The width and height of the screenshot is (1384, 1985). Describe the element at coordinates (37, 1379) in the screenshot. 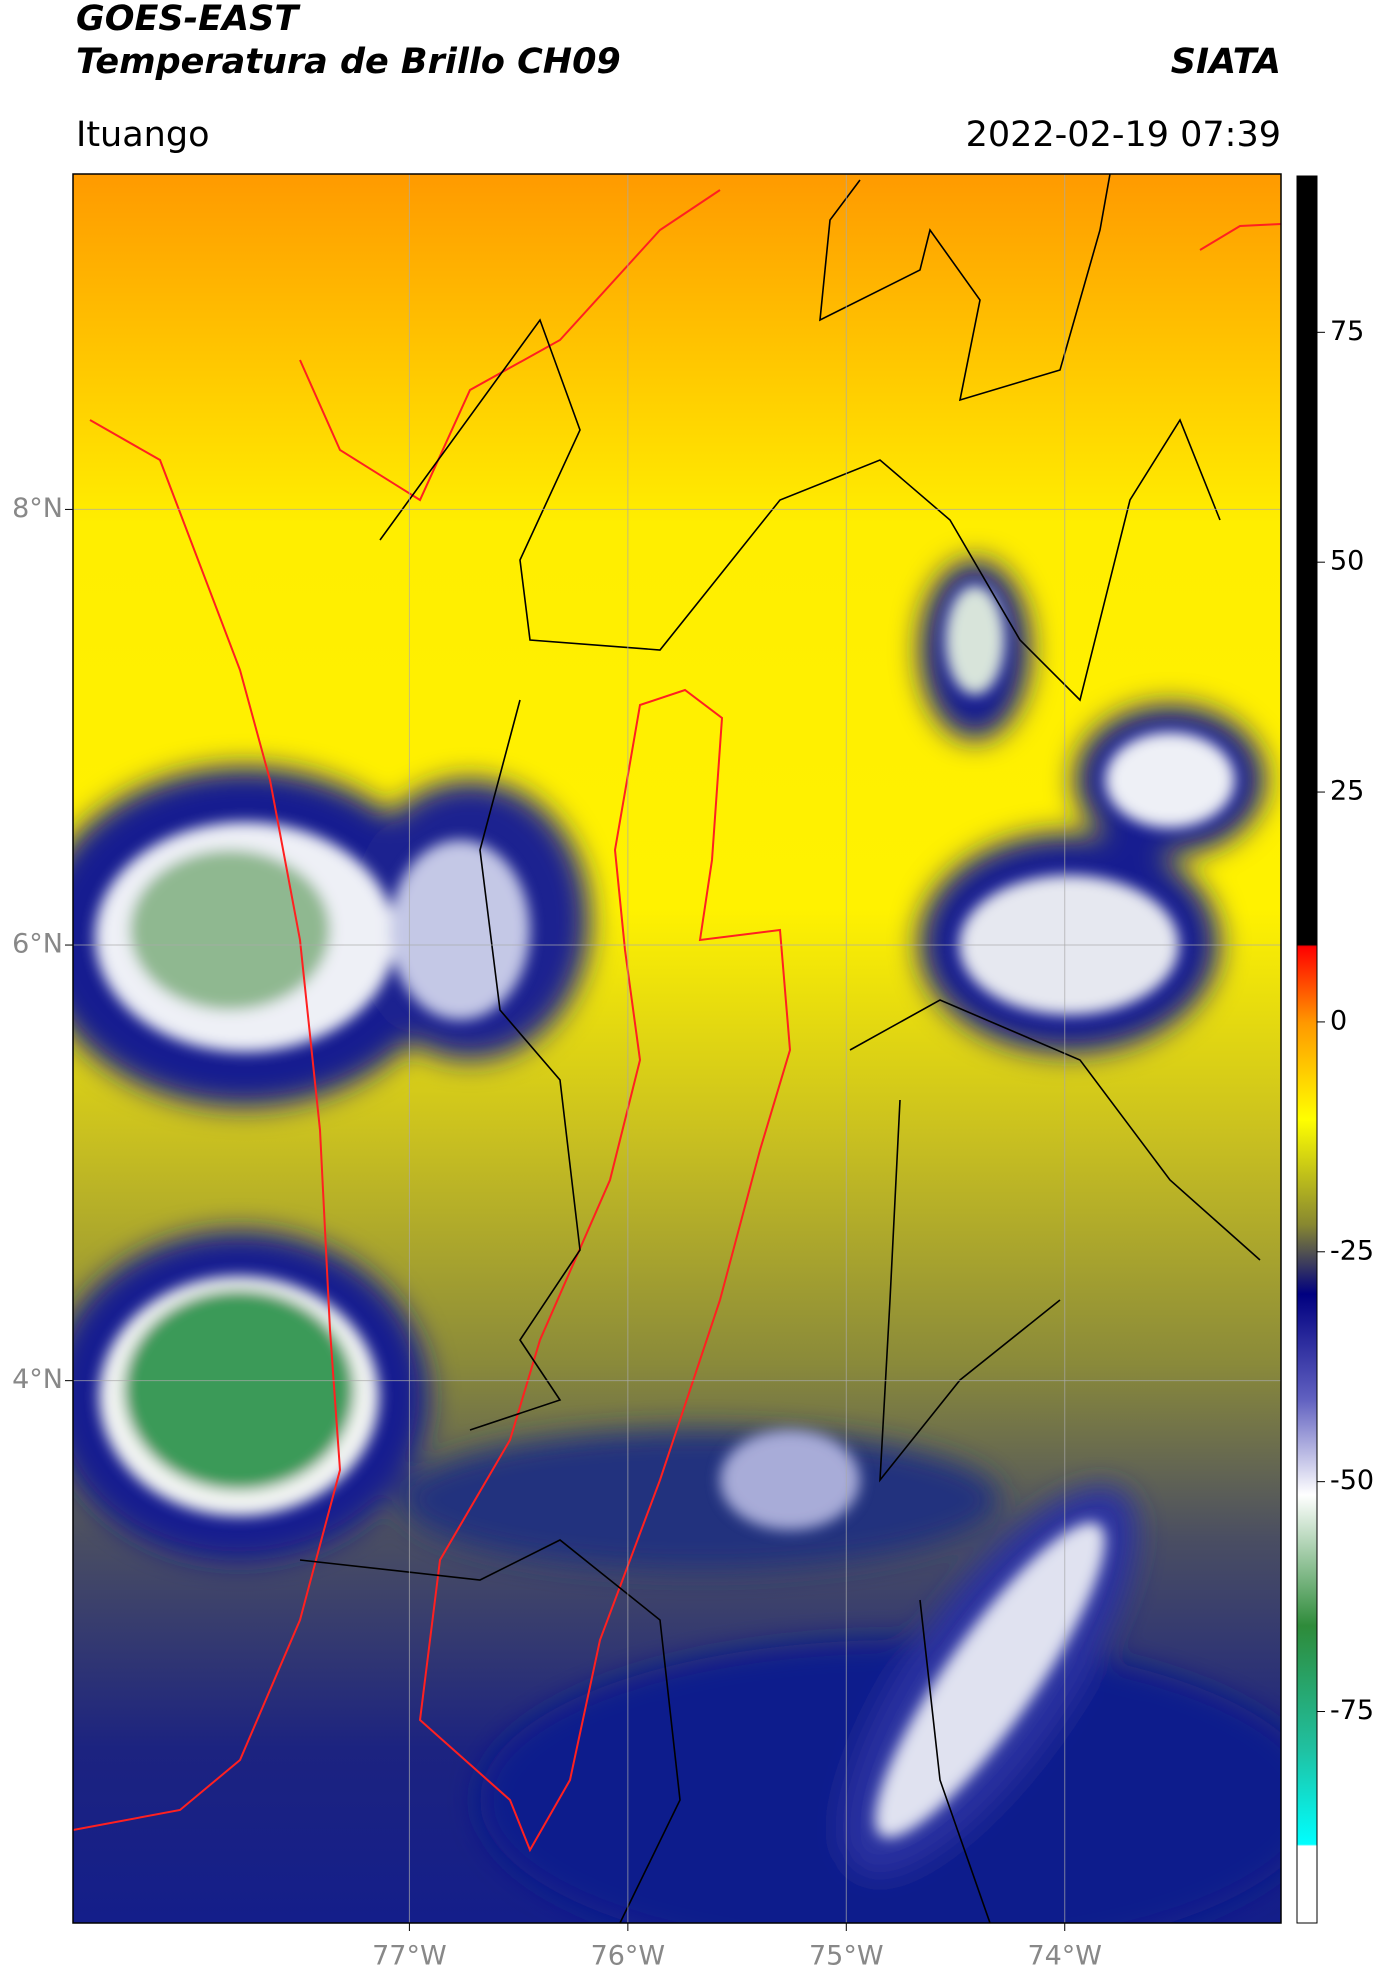

I see `lat-tick-label: 4°N` at that location.